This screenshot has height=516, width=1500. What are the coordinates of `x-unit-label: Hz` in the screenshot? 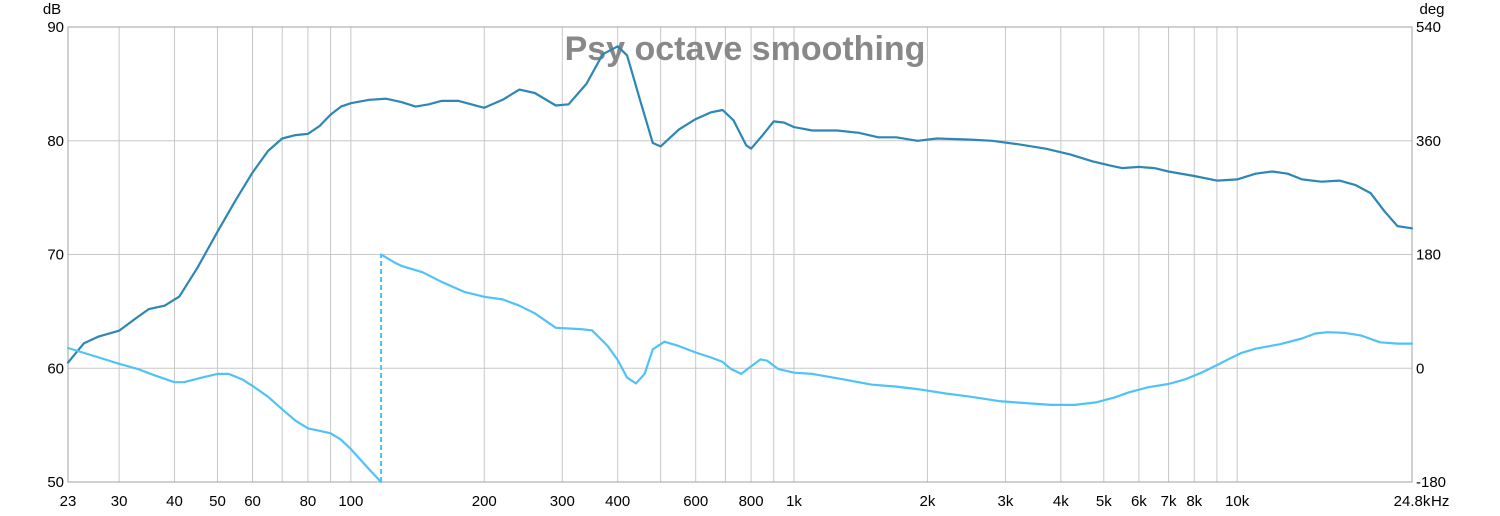 It's located at (1440, 501).